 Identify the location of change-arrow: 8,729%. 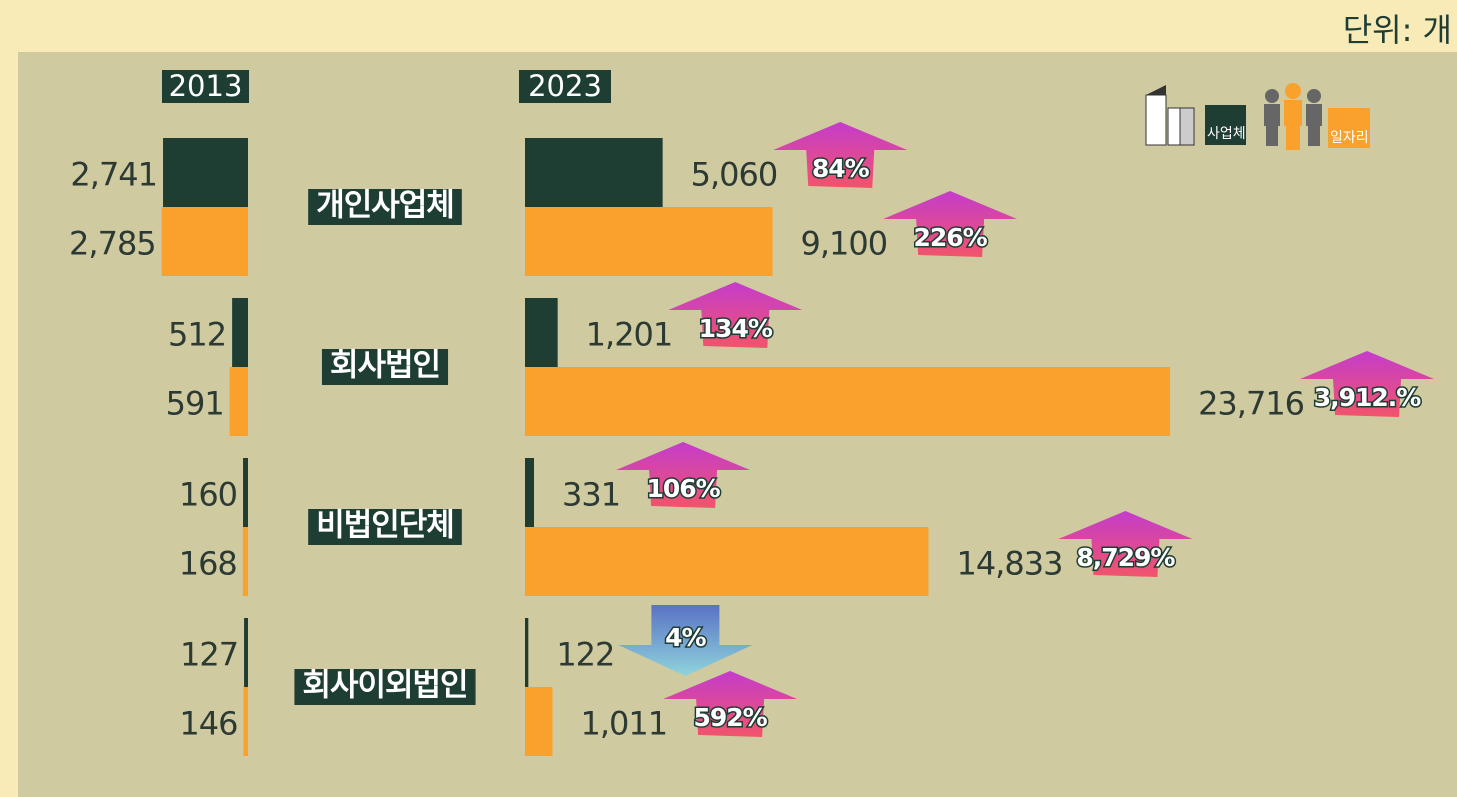
(1125, 544).